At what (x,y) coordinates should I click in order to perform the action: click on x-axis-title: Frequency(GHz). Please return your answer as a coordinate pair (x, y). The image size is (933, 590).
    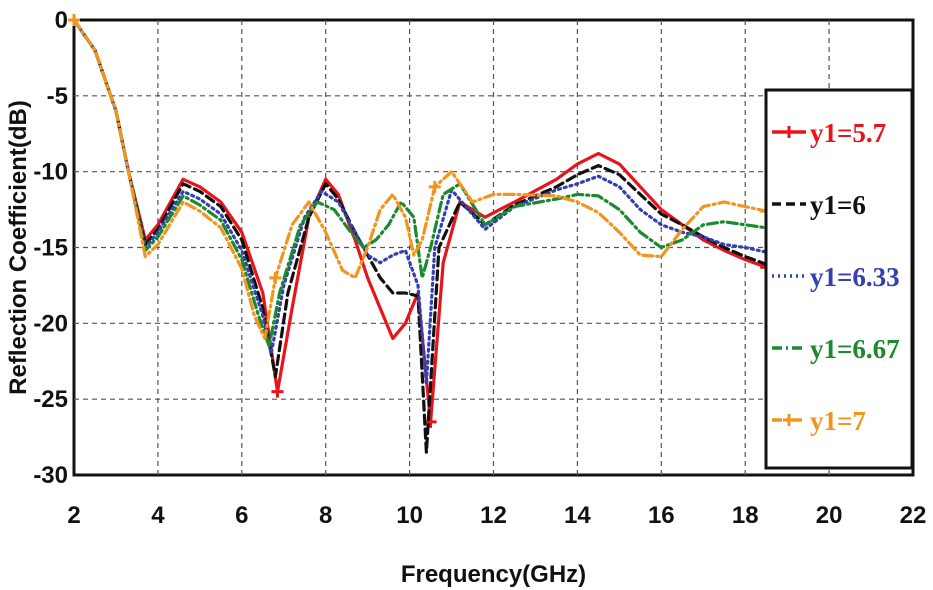
    Looking at the image, I should click on (493, 574).